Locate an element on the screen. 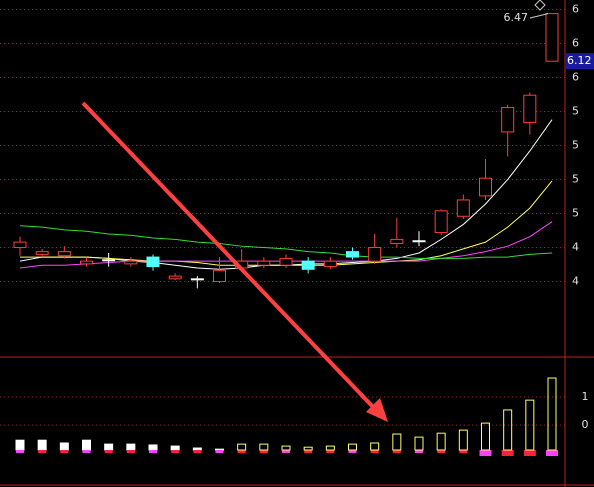  price-tag-label: 6.12 is located at coordinates (579, 60).